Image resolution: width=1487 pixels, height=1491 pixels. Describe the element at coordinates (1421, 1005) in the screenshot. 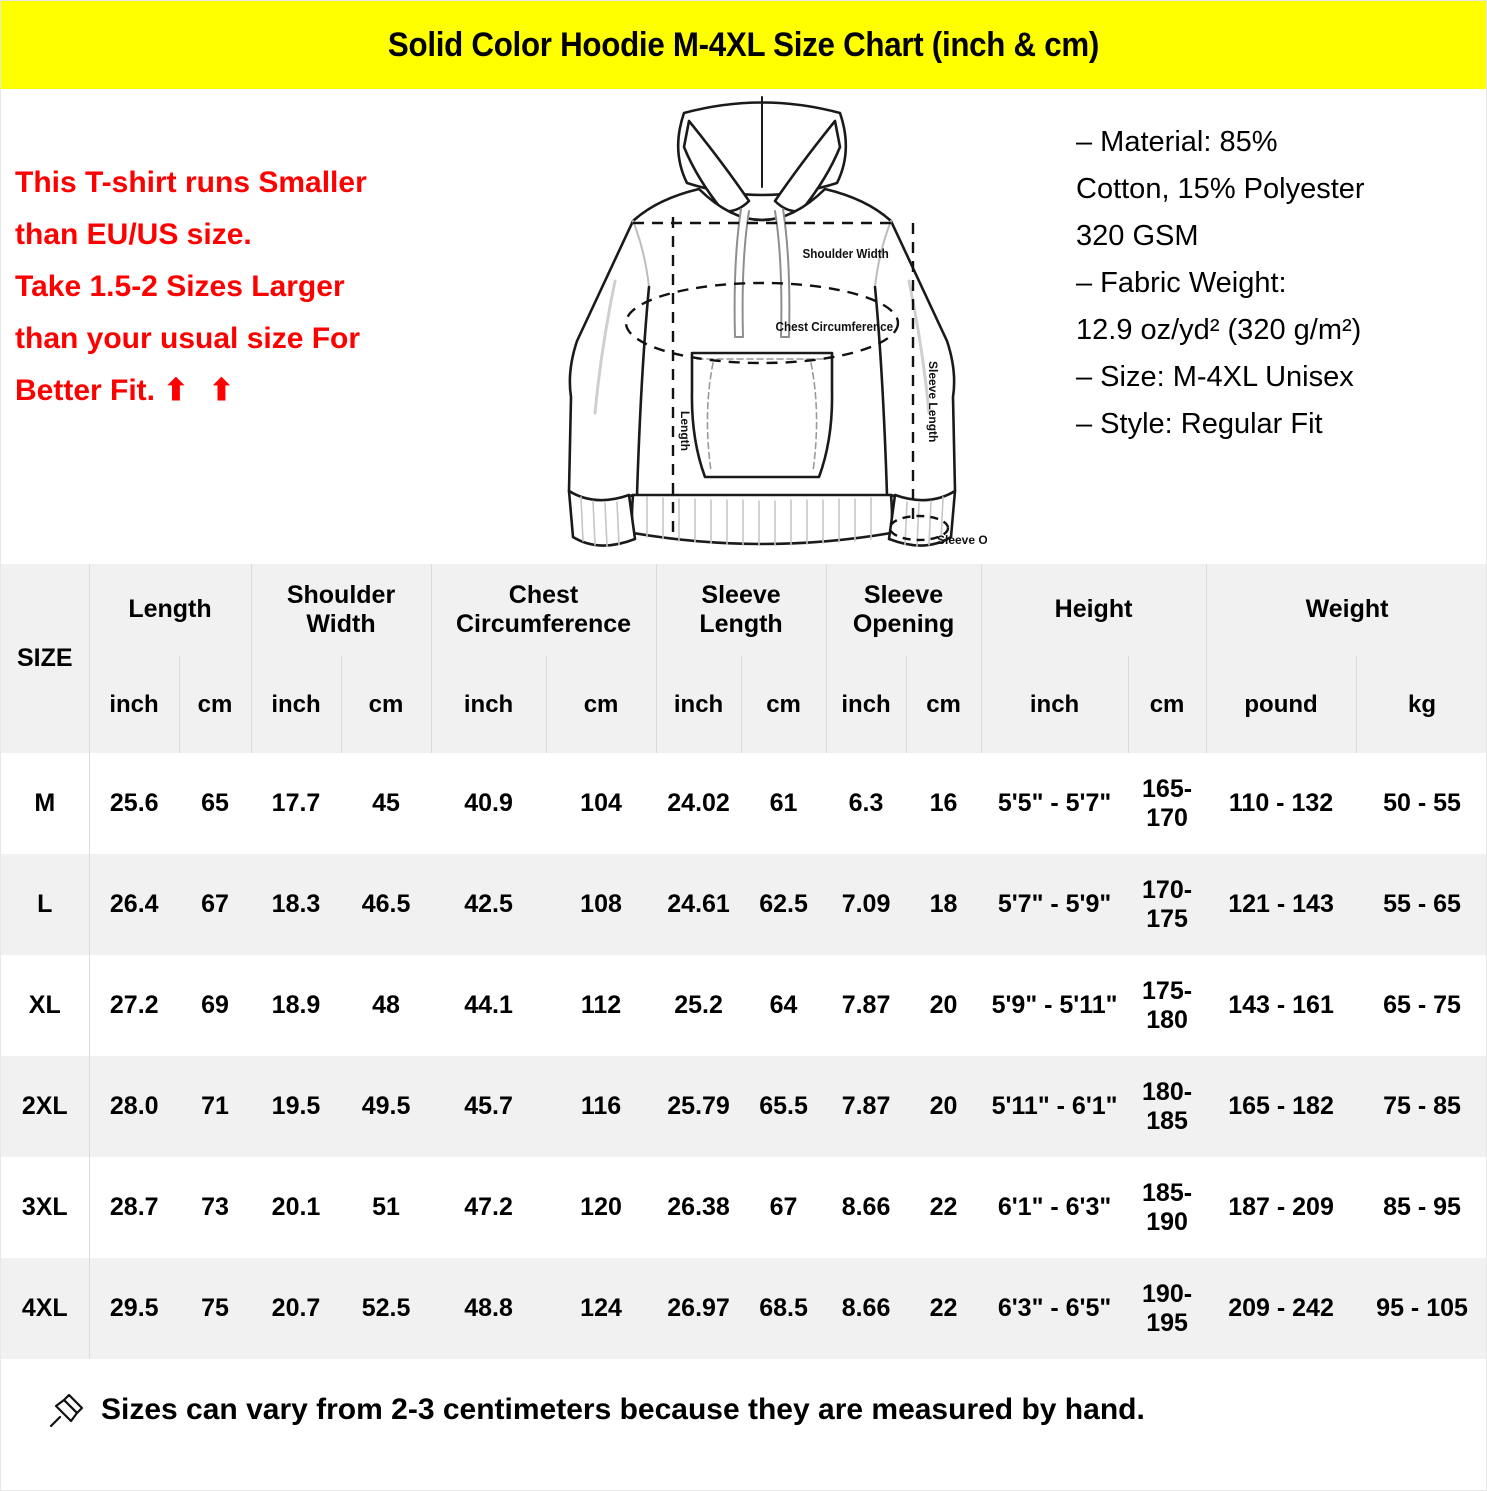

I see `cell-weight-kg: 65 - 75` at that location.